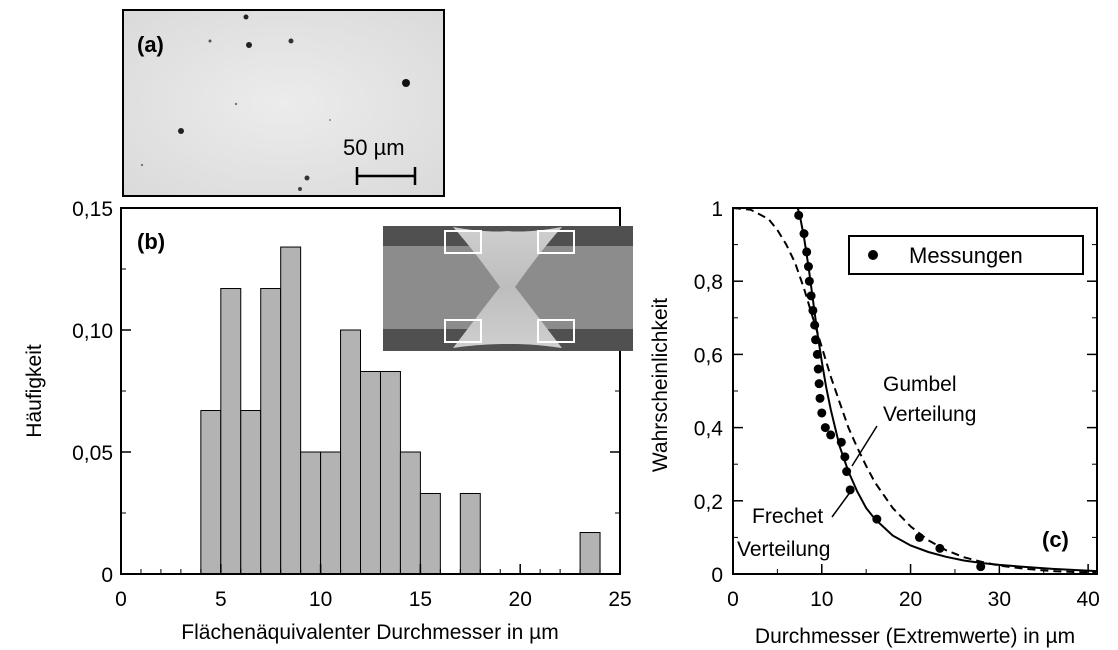 The height and width of the screenshot is (650, 1118). What do you see at coordinates (841, 504) in the screenshot?
I see `annotation-frechet-leader` at bounding box center [841, 504].